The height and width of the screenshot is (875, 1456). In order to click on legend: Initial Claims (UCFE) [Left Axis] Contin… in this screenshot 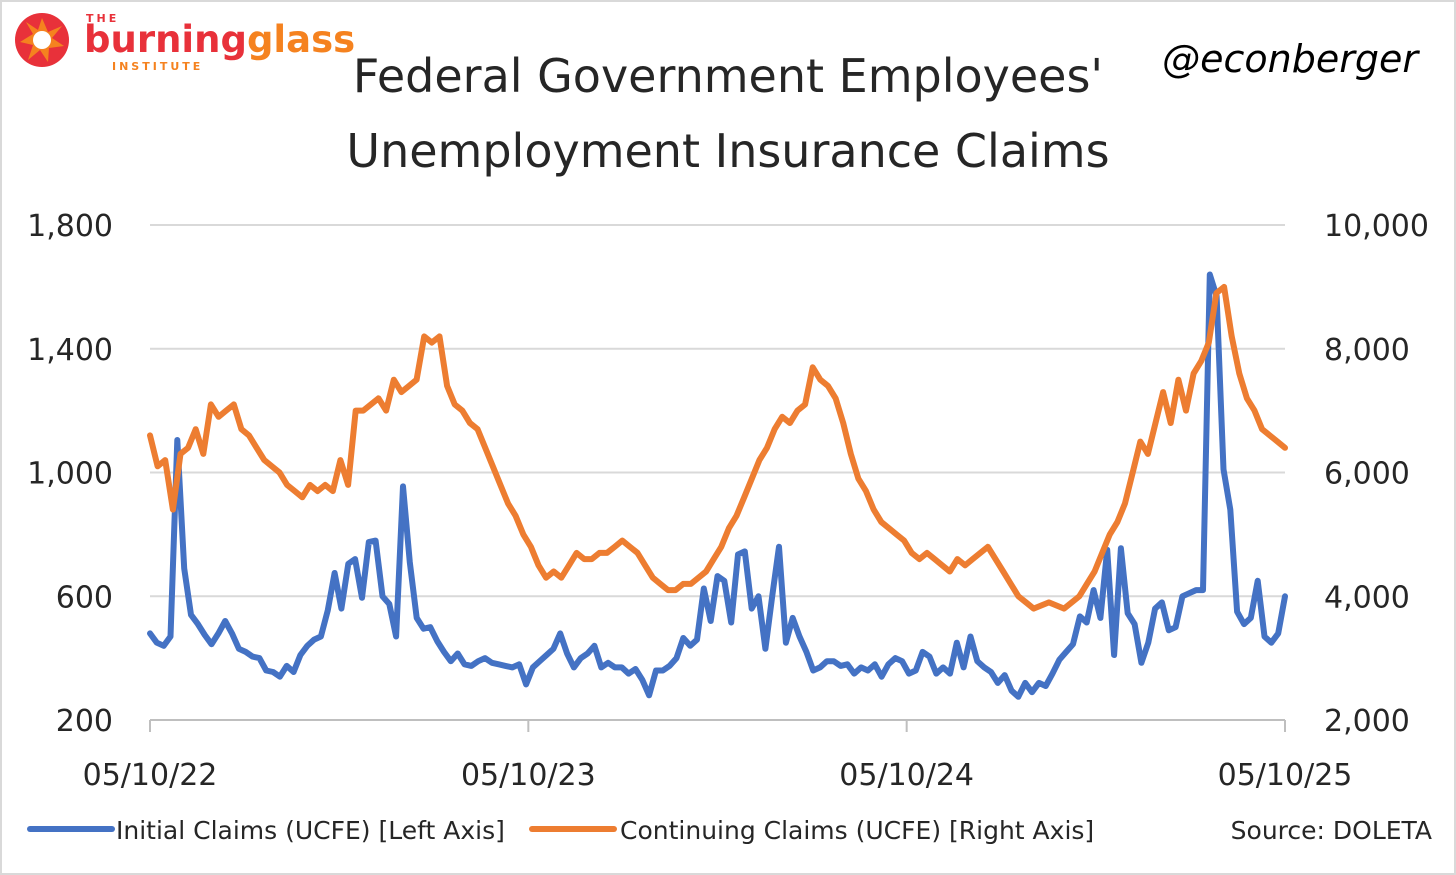, I will do `click(729, 830)`.